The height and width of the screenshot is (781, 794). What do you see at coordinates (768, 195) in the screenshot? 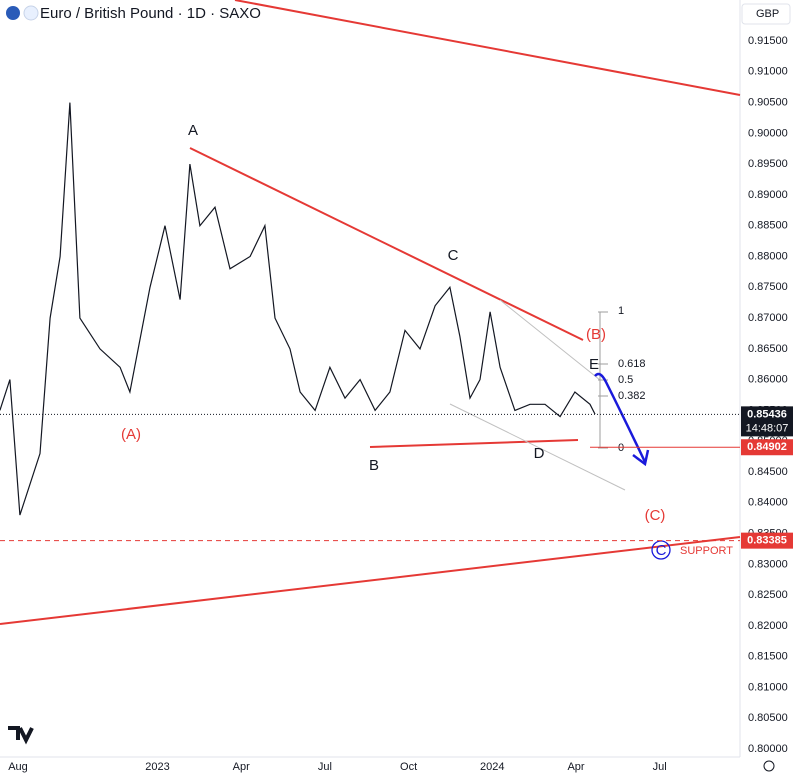
I see `y-tick-label: 0.89000` at bounding box center [768, 195].